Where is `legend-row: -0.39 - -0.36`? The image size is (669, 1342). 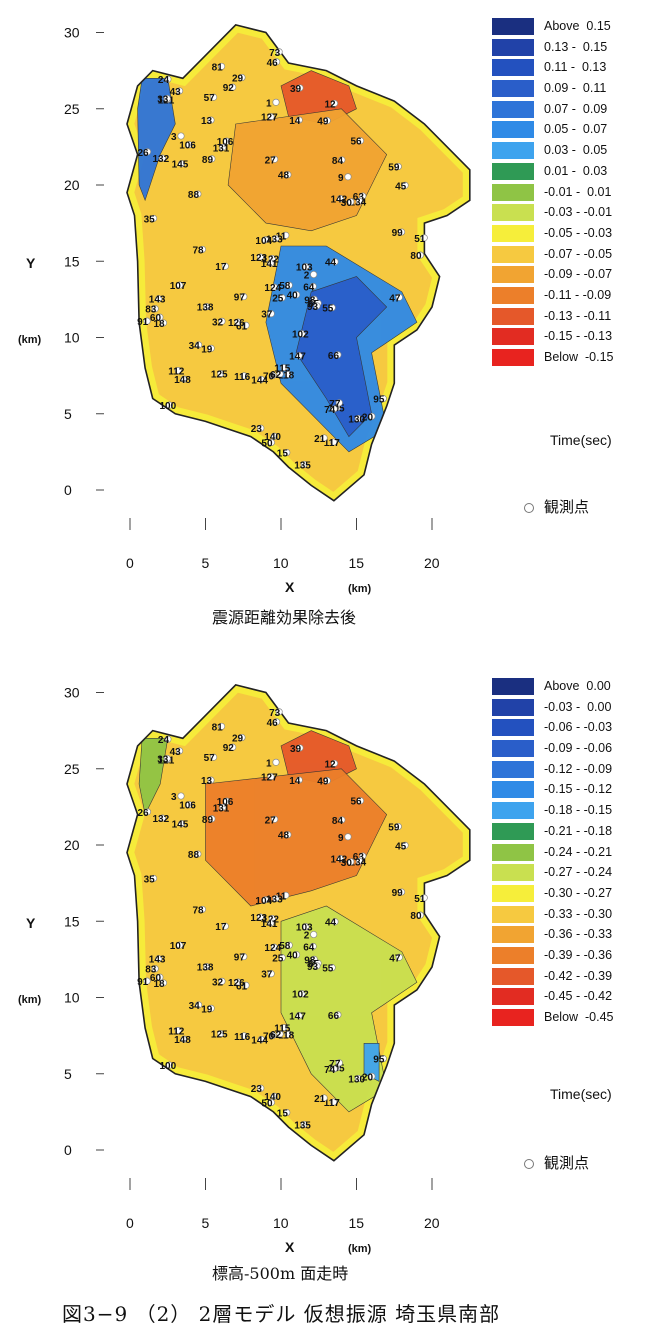 legend-row: -0.39 - -0.36 is located at coordinates (579, 955).